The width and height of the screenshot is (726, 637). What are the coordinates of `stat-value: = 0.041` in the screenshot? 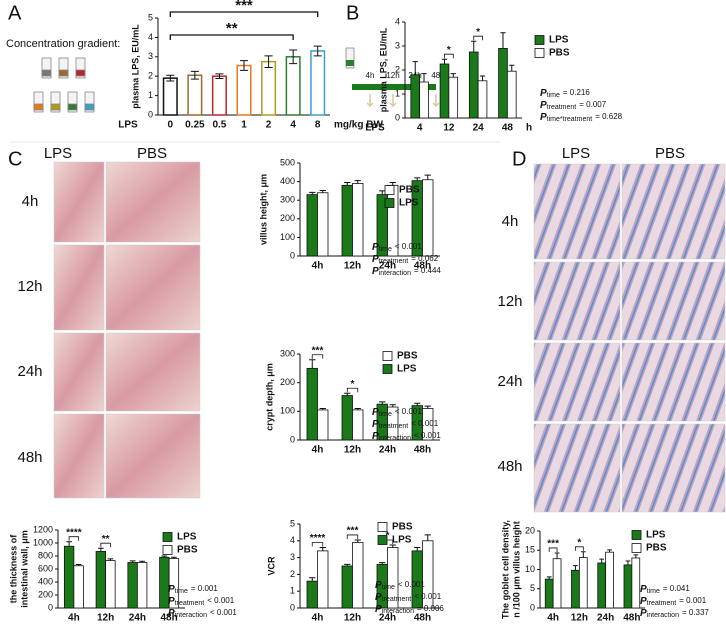 It's located at (676, 588).